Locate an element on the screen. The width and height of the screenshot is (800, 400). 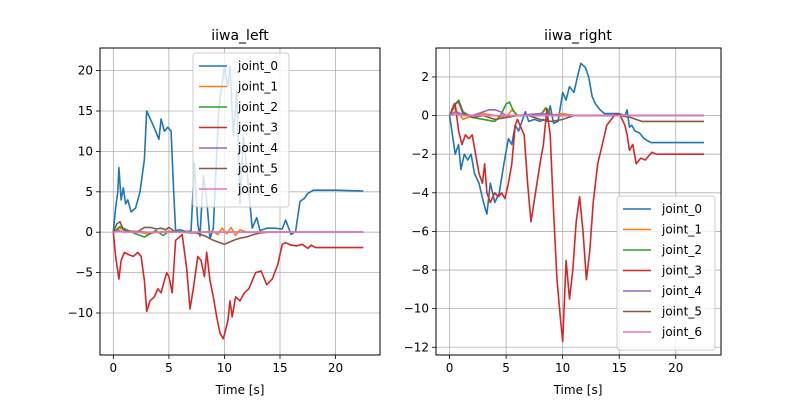
left-xtick-label: 0 is located at coordinates (114, 368).